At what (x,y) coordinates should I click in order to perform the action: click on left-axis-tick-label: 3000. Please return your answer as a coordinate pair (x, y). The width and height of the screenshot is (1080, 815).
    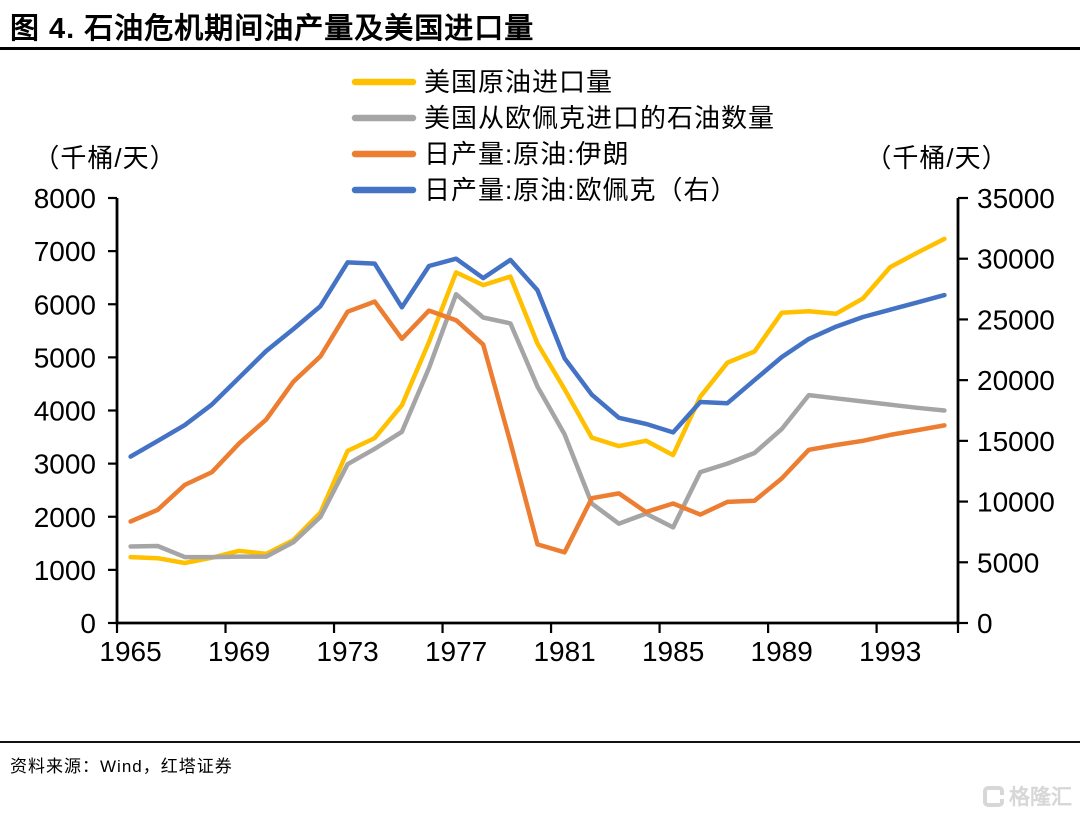
    Looking at the image, I should click on (65, 464).